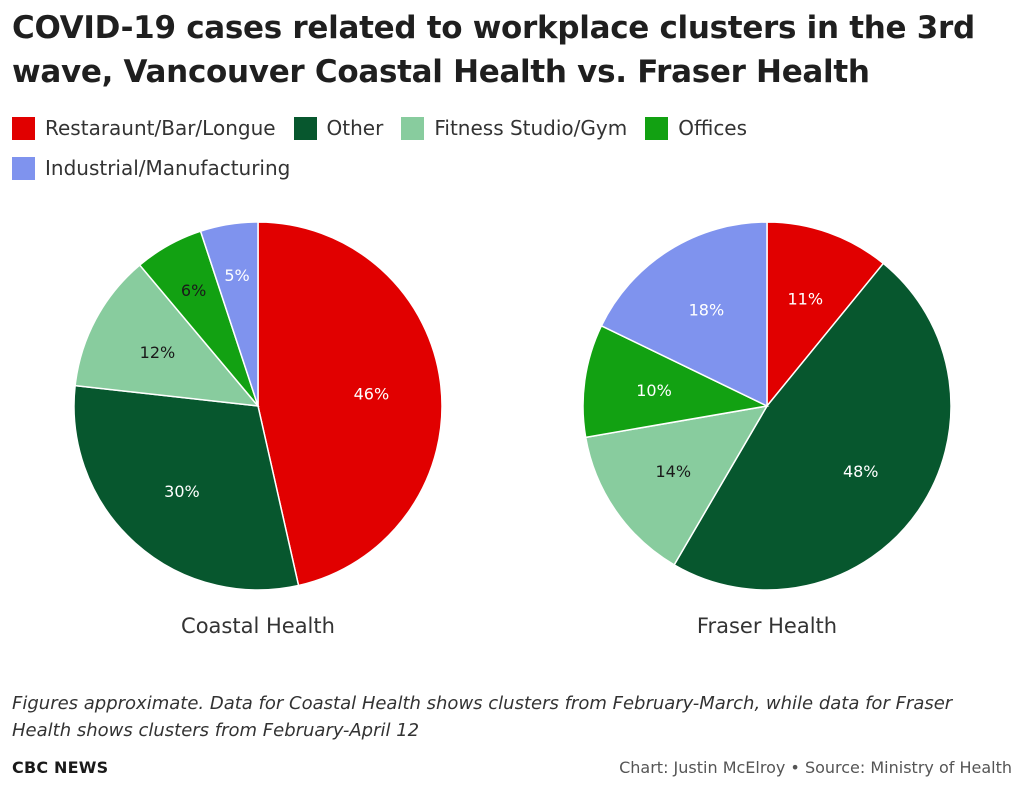  I want to click on pie-slice-offices, so click(676, 381).